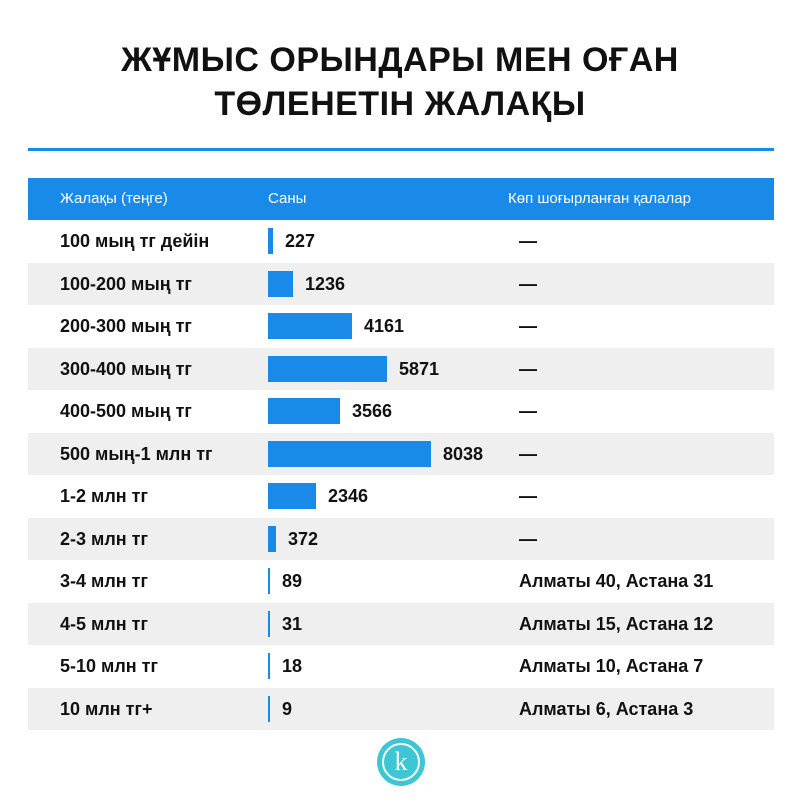 Image resolution: width=800 pixels, height=800 pixels. What do you see at coordinates (401, 149) in the screenshot?
I see `title-divider` at bounding box center [401, 149].